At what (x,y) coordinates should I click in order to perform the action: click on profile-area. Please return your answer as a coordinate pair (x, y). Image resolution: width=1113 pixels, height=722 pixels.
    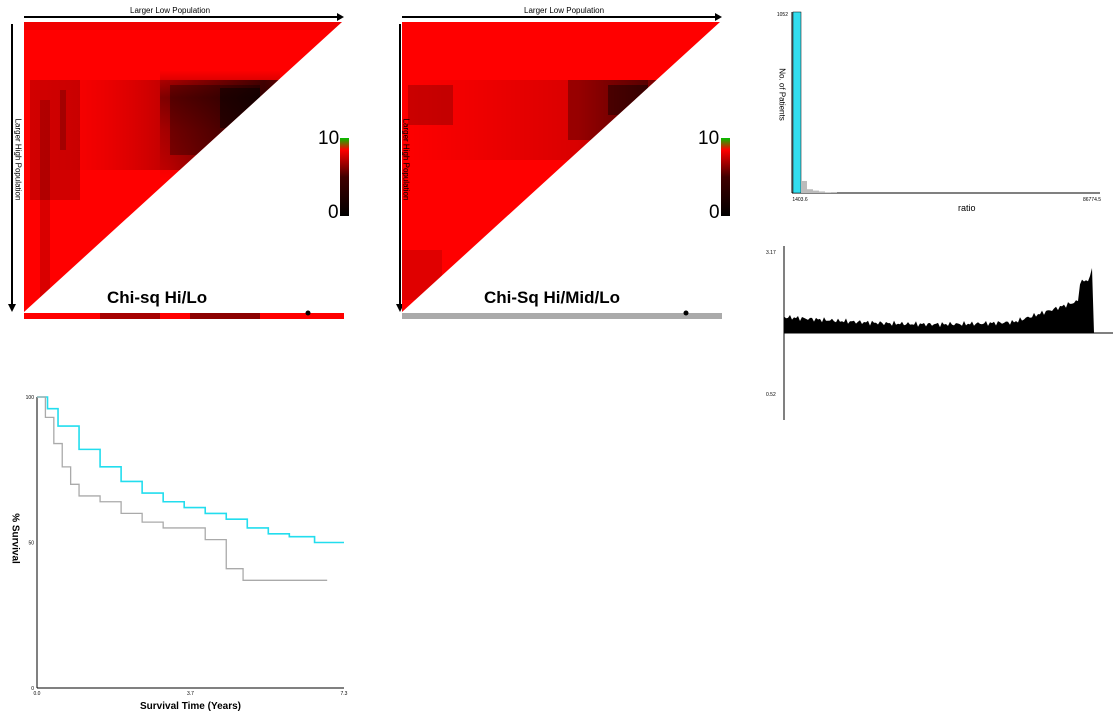
    Looking at the image, I should click on (939, 300).